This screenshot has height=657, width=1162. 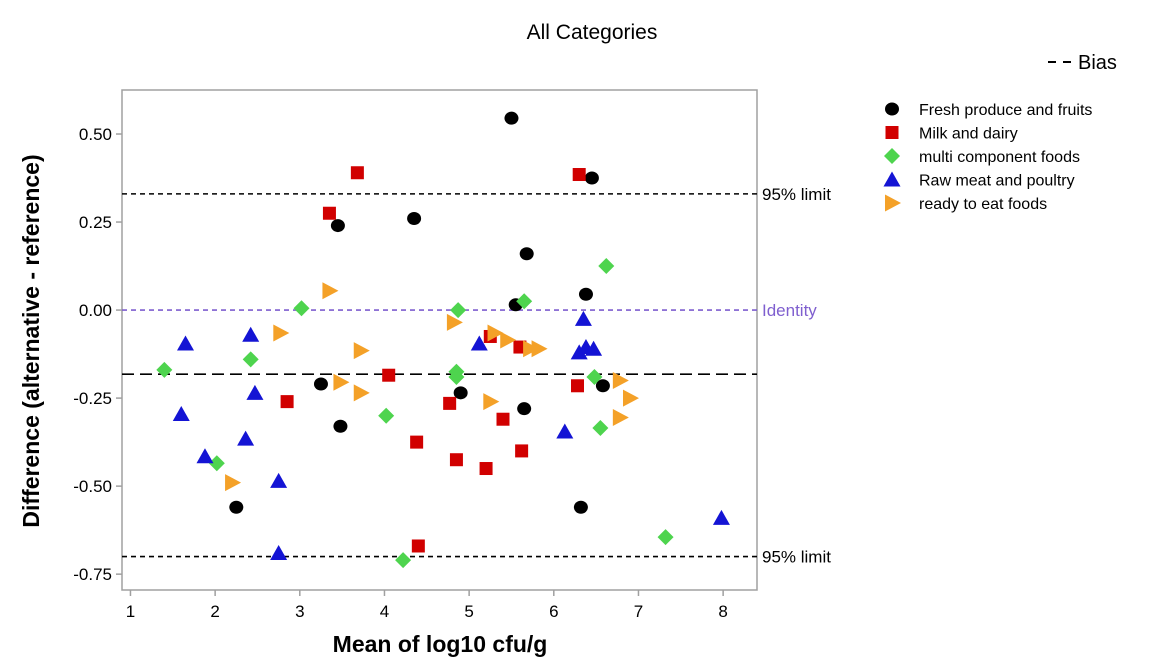 I want to click on y-tick-label-3: -0.25, so click(x=92, y=398).